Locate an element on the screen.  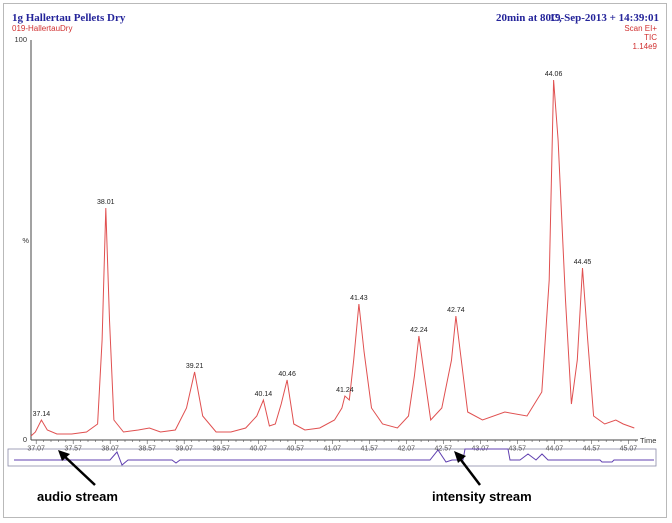
x-tick-label-4: 39.07 is located at coordinates (184, 449).